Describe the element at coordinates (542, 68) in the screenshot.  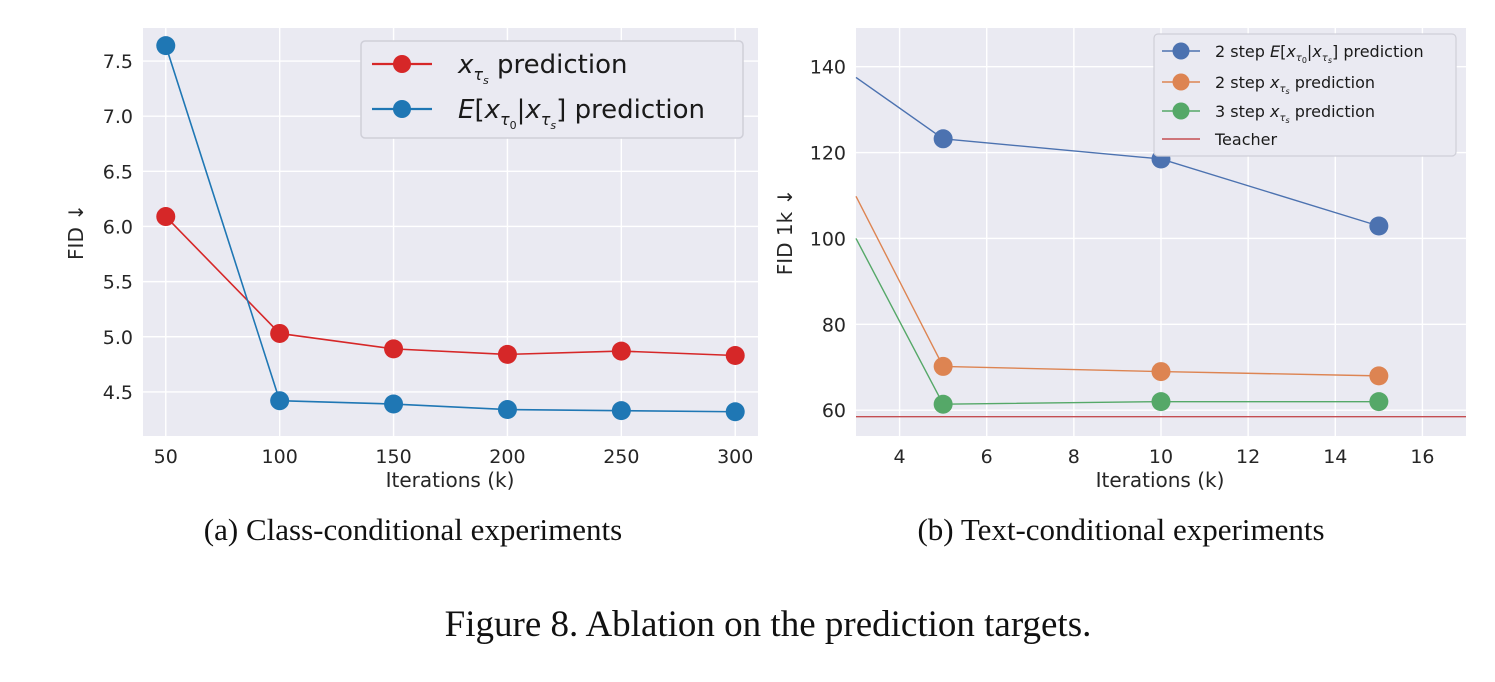
I see `legend-label-xts-prediction: xτs prediction` at that location.